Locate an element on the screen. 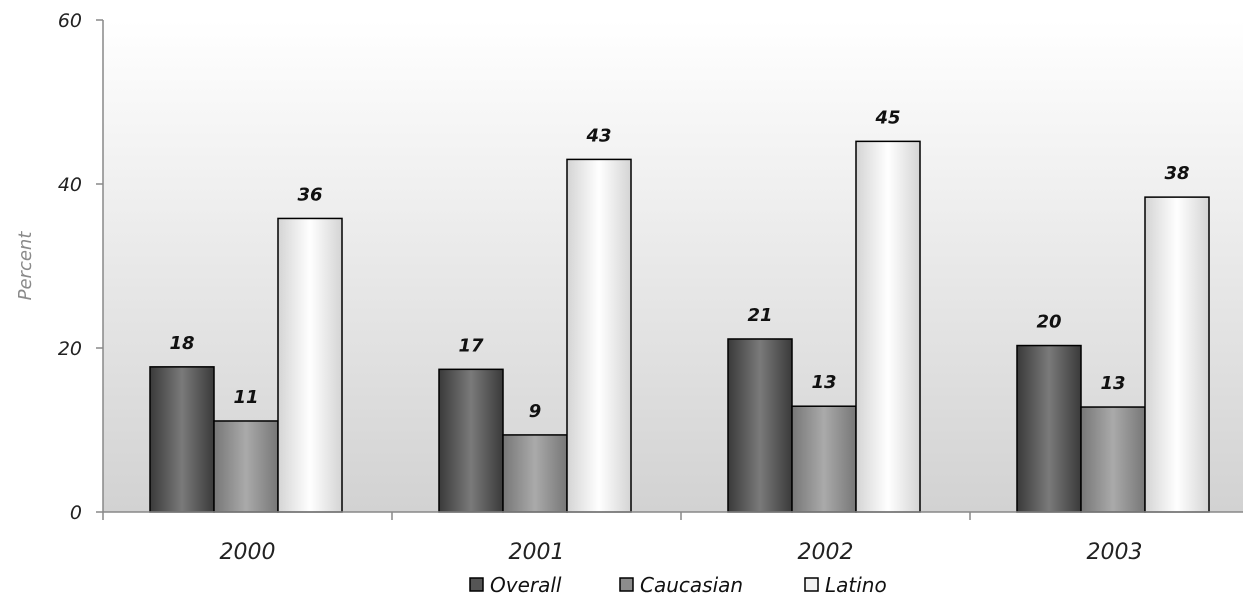 This screenshot has width=1243, height=603. y-tick-label: 0 is located at coordinates (76, 513).